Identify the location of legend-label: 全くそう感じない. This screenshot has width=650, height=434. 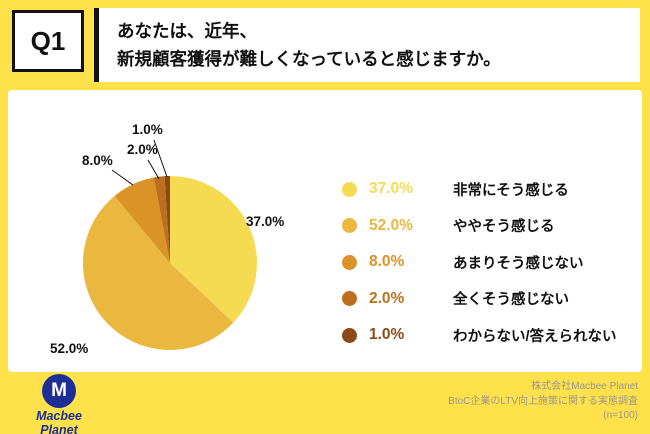
(511, 300).